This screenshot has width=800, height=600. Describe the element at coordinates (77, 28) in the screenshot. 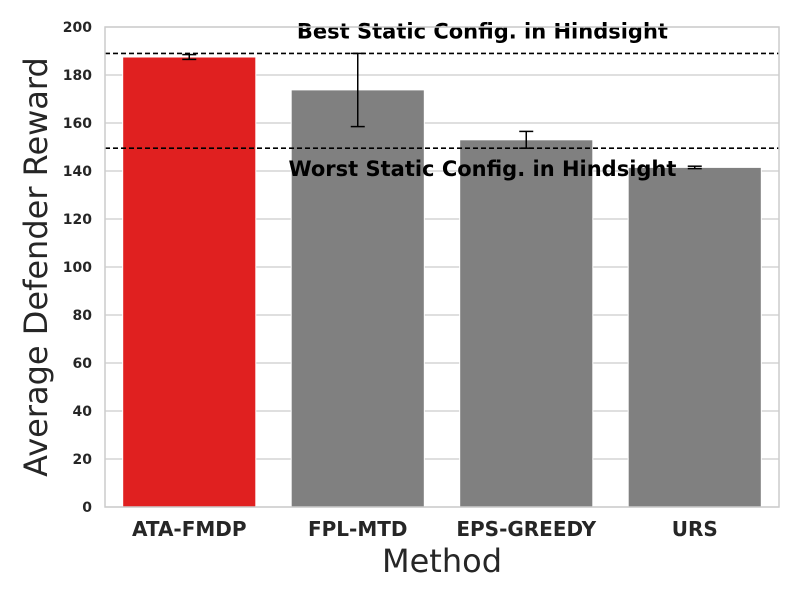

I see `y-tick-label: 200` at that location.